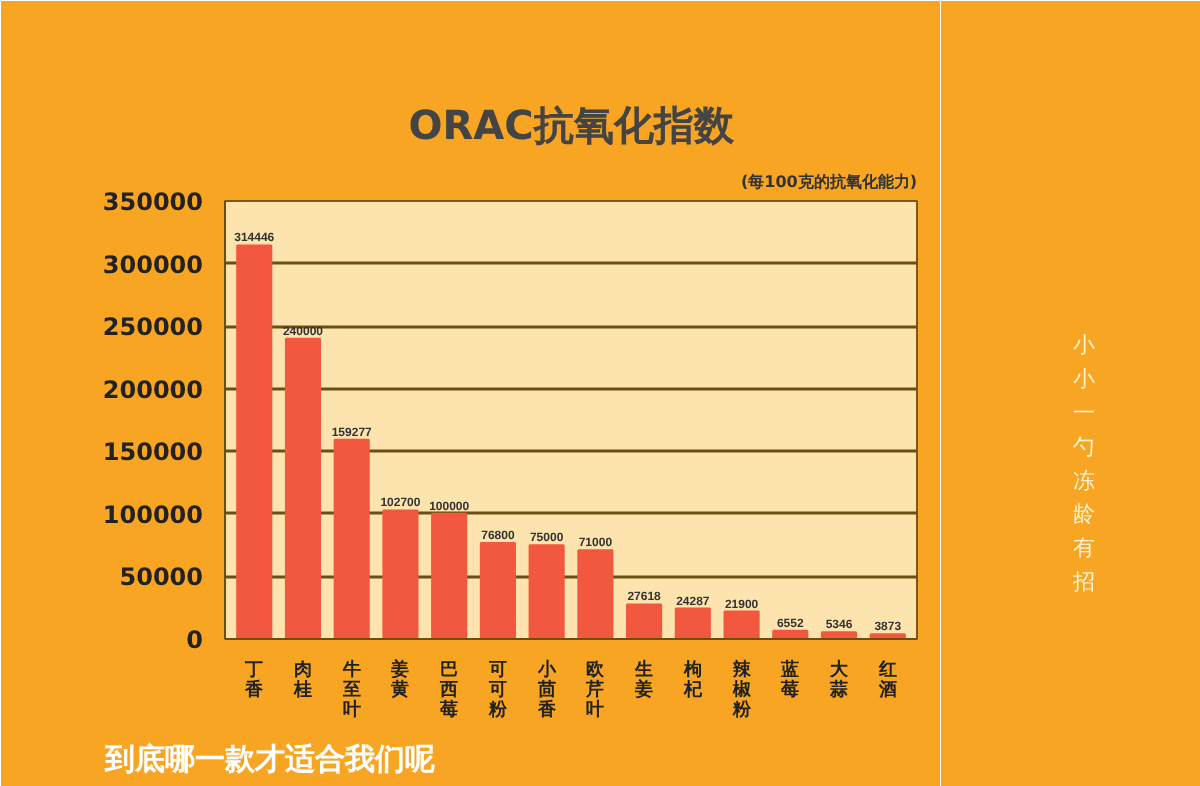  Describe the element at coordinates (254, 681) in the screenshot. I see `x-tick-label: 丁香` at that location.